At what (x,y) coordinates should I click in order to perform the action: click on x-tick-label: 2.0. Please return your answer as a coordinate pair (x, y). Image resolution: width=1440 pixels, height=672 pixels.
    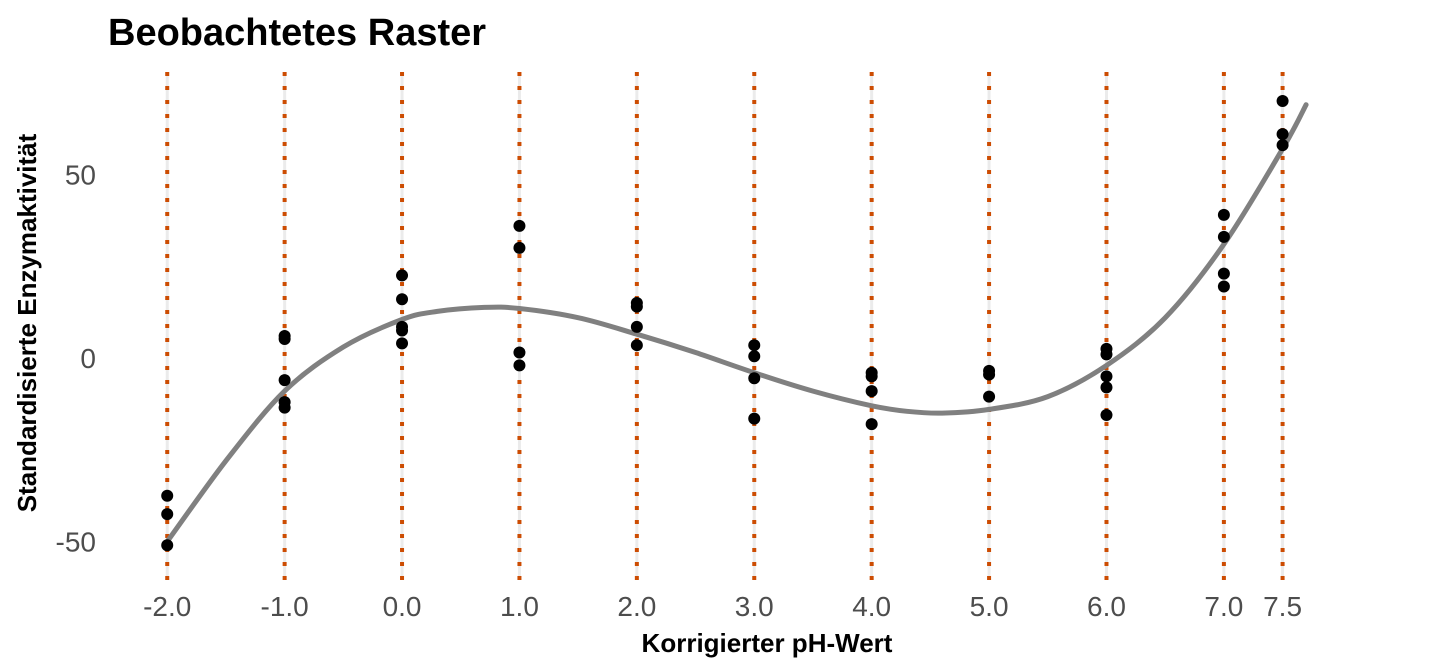
    Looking at the image, I should click on (636, 606).